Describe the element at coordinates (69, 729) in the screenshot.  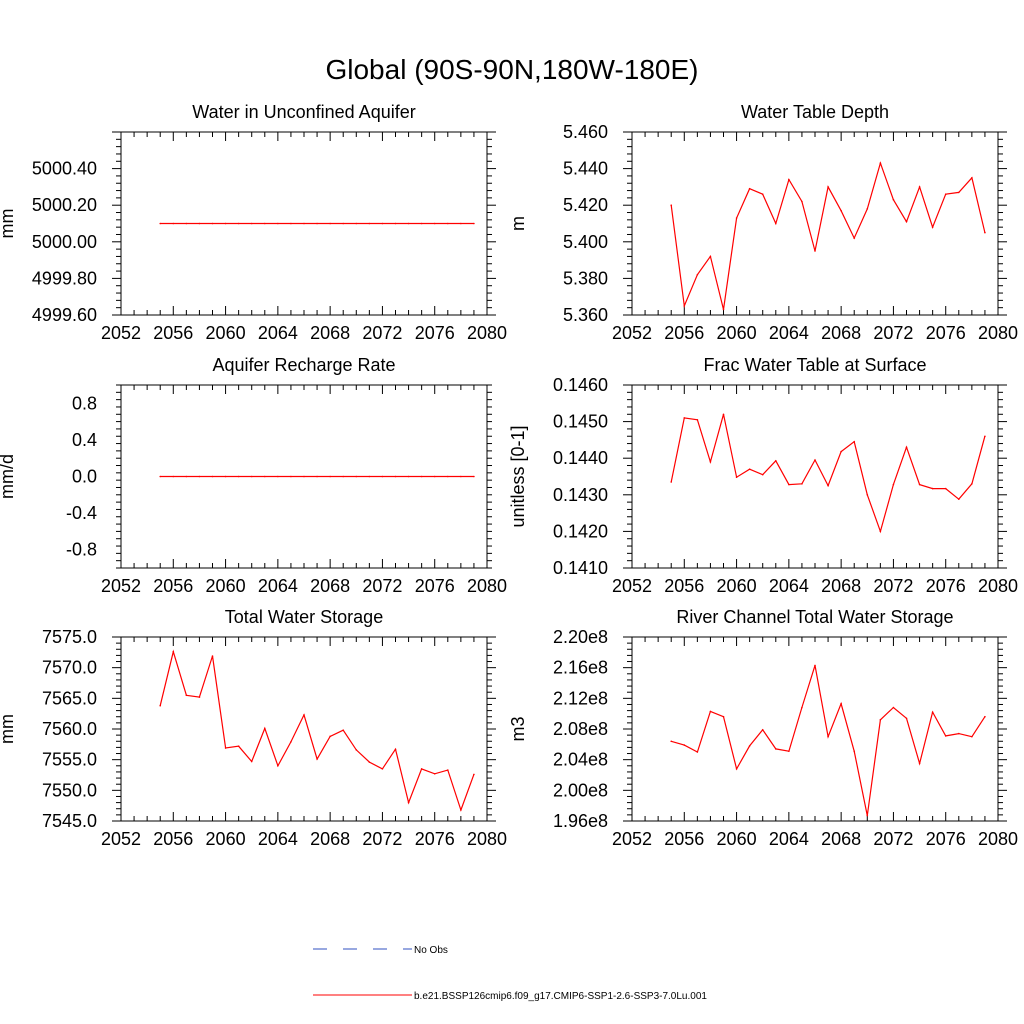
I see `y-tick-label: 7560.0` at that location.